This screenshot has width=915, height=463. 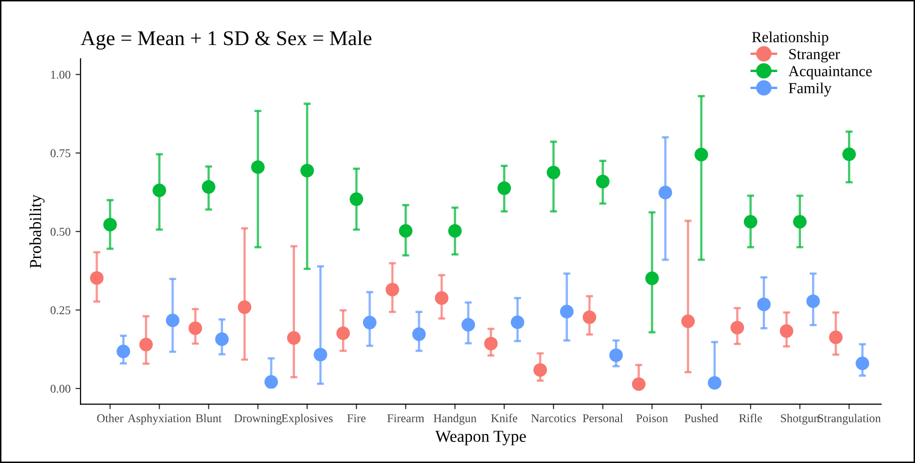 I want to click on x-tick-label: Drowning, so click(x=258, y=419).